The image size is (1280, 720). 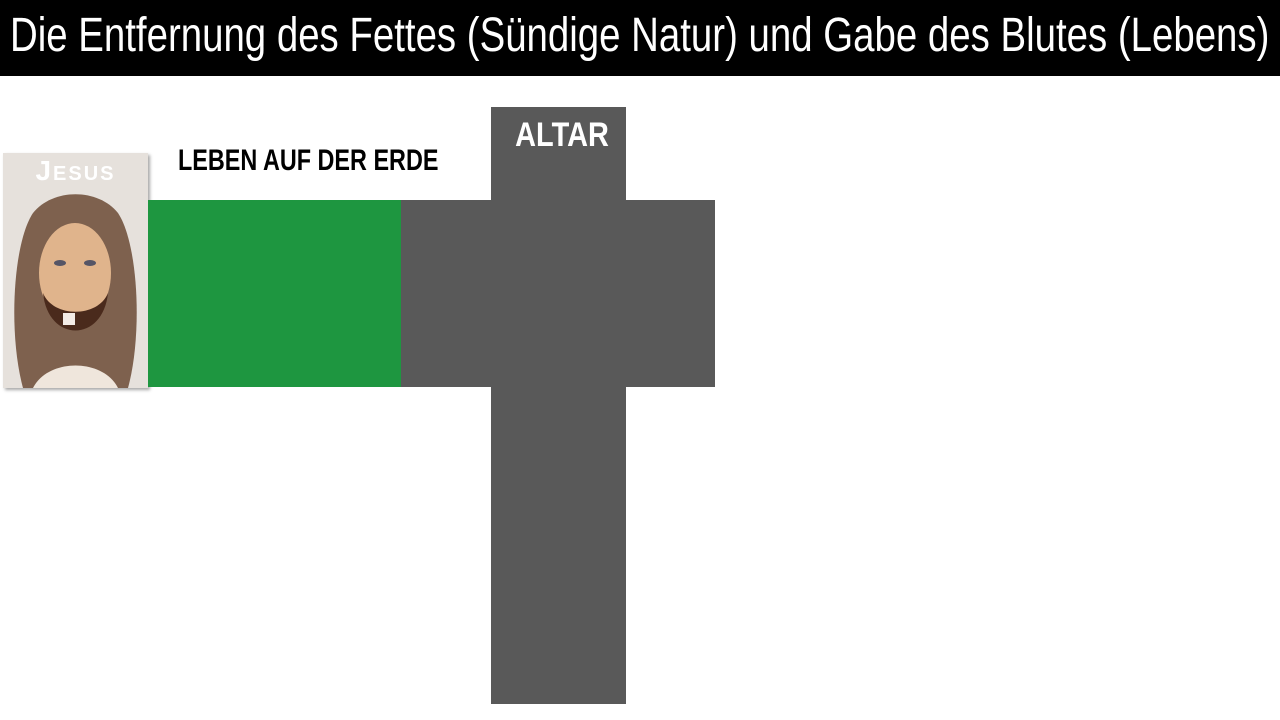 I want to click on jesus-portrait-image, so click(x=75, y=291).